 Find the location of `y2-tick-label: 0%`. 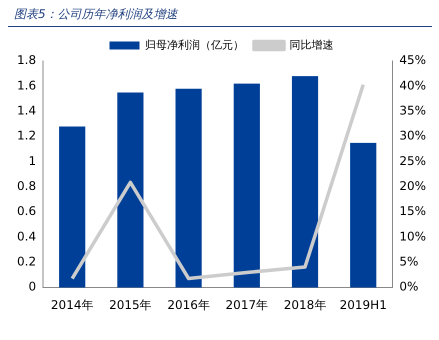

y2-tick-label: 0% is located at coordinates (408, 287).